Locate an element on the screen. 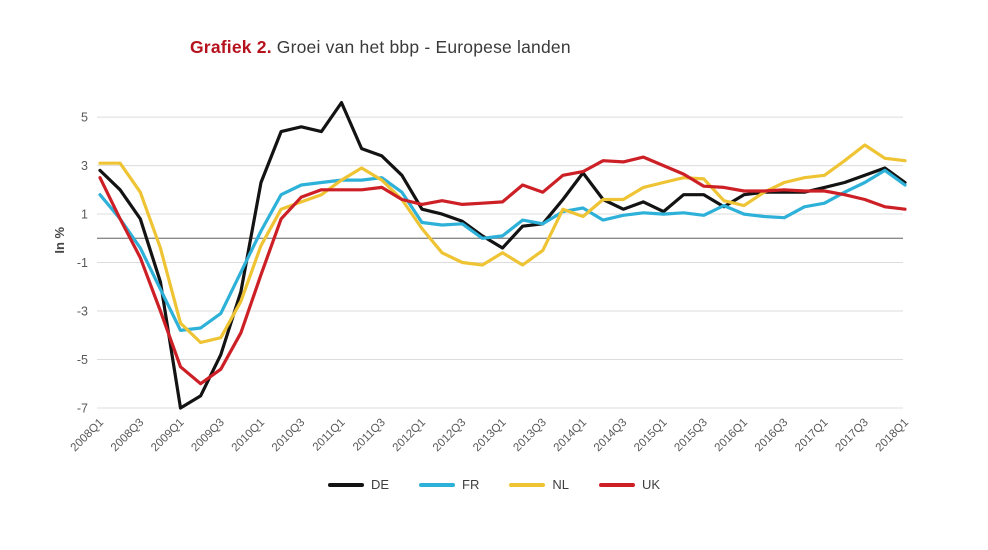 Image resolution: width=988 pixels, height=550 pixels. x-tick: 2016Q1 is located at coordinates (731, 435).